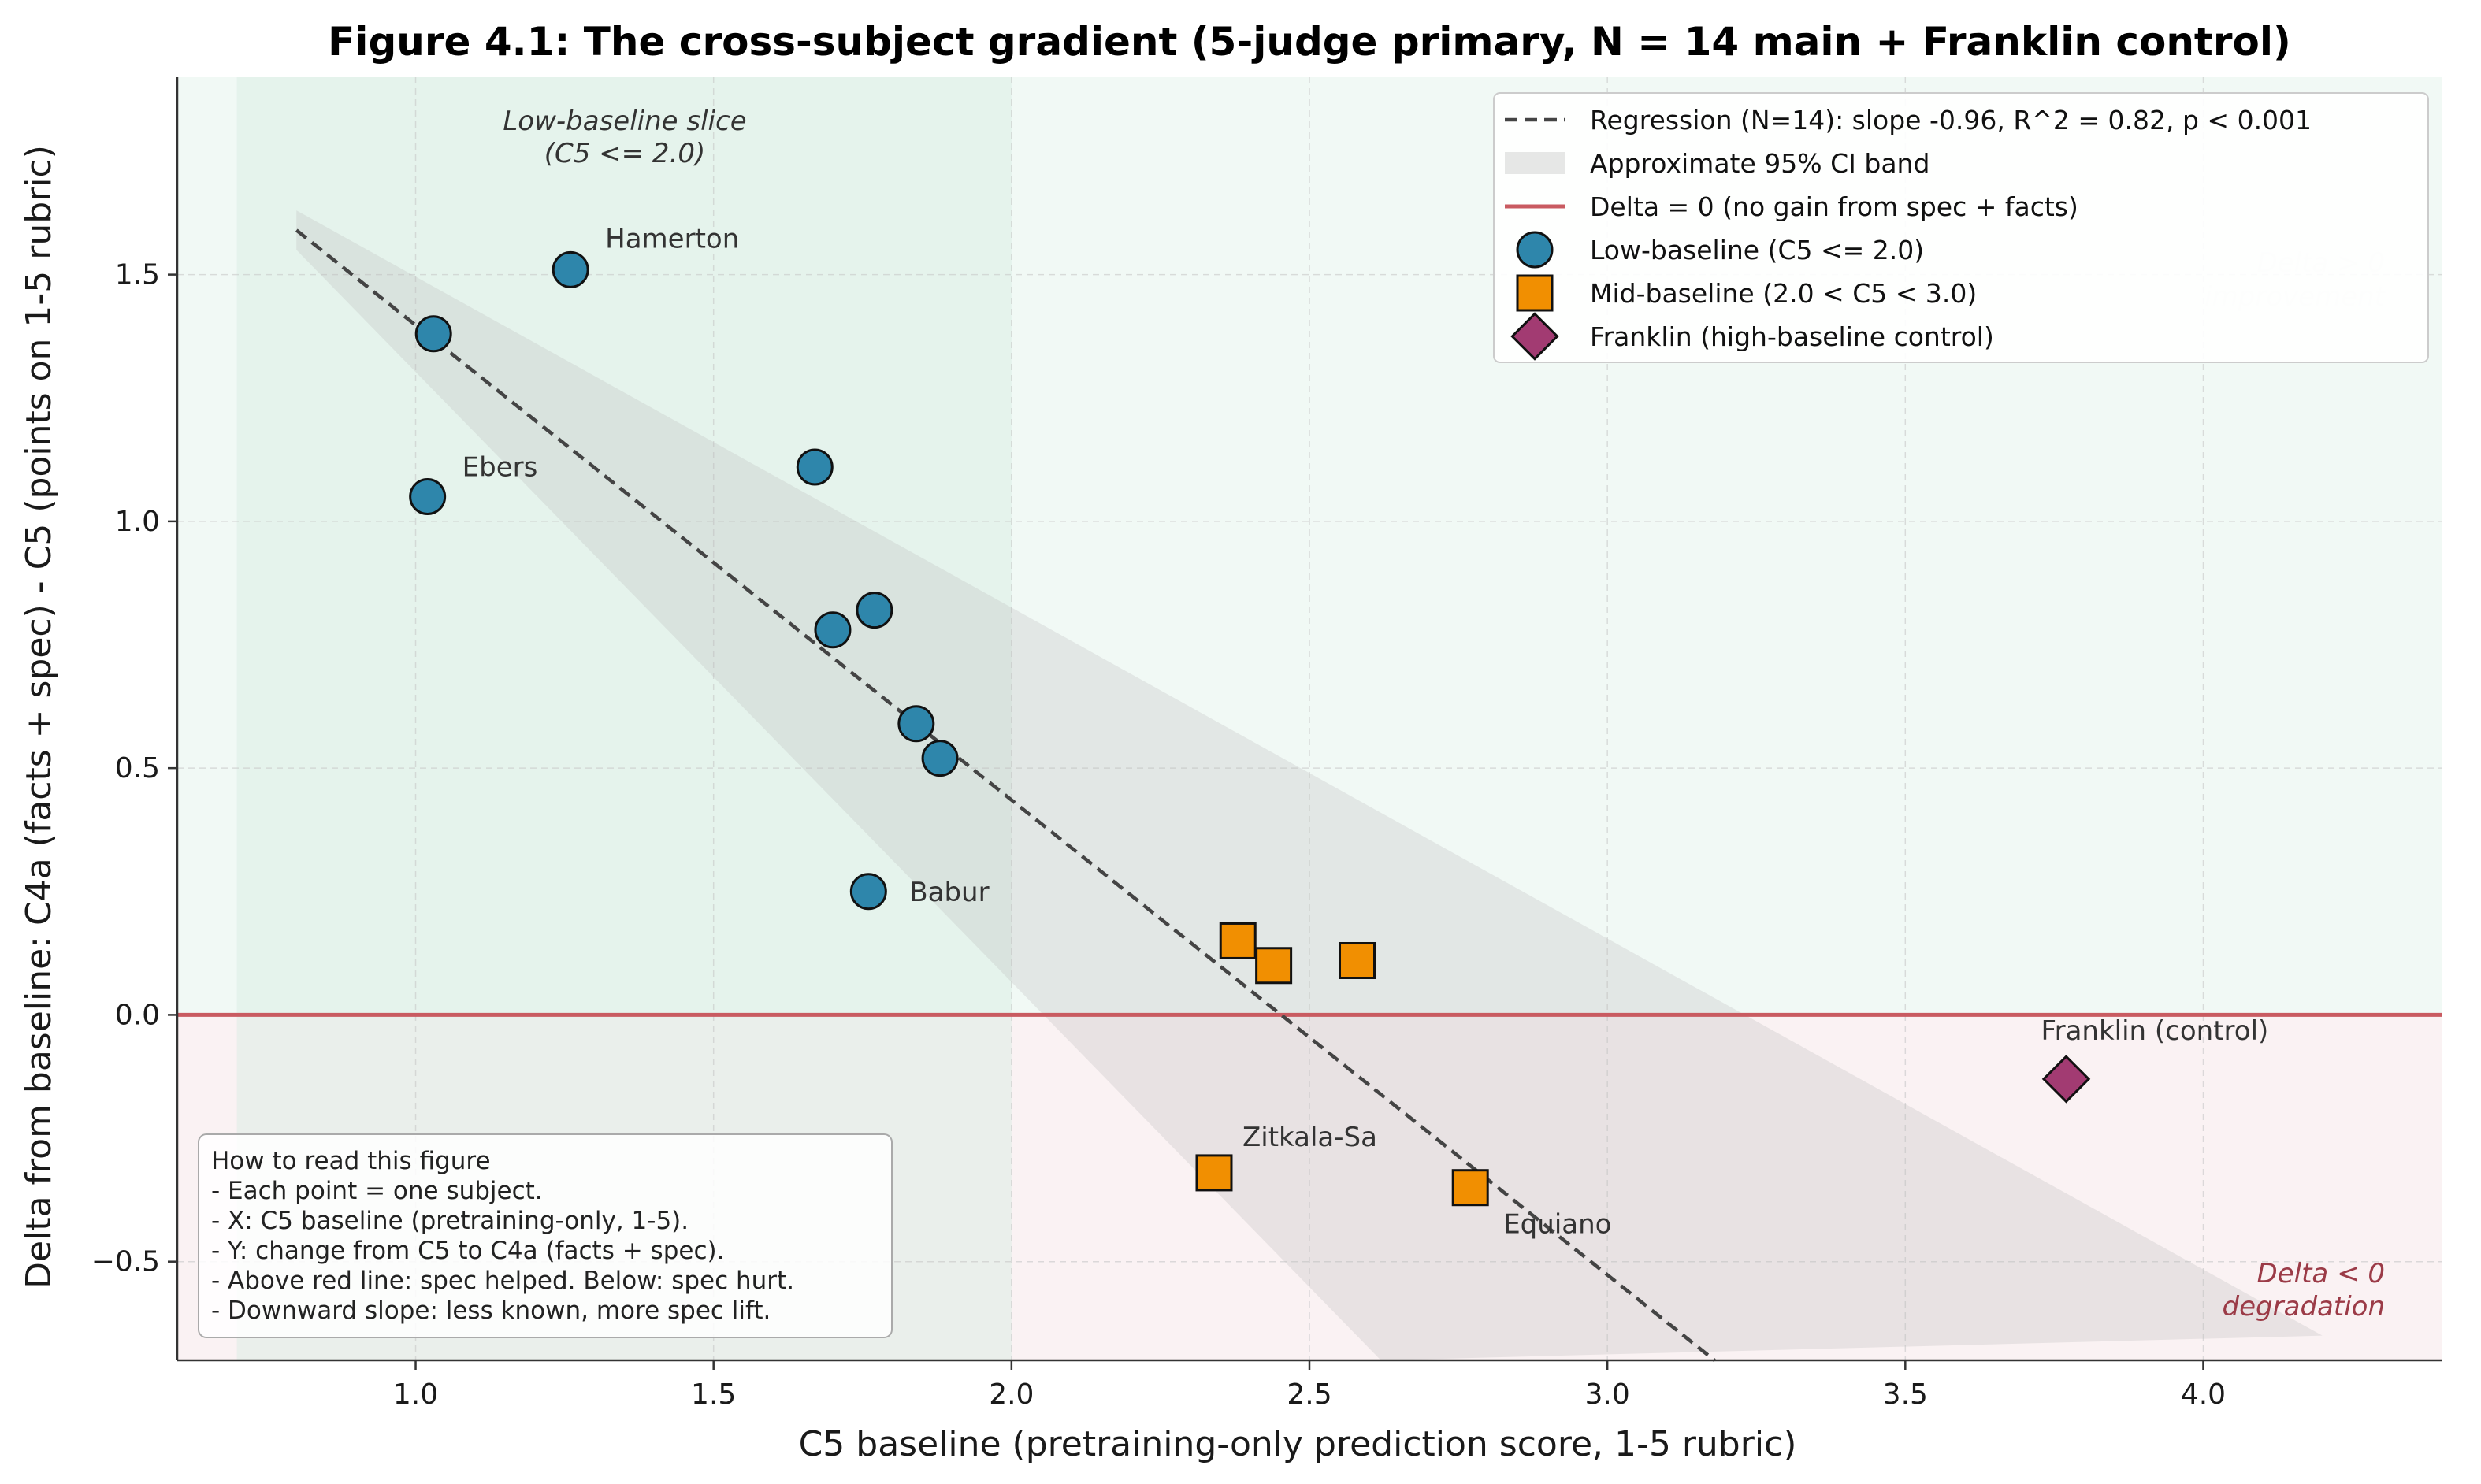  I want to click on legend-series-label: Low-baseline (C5 <= 2.0), so click(1757, 250).